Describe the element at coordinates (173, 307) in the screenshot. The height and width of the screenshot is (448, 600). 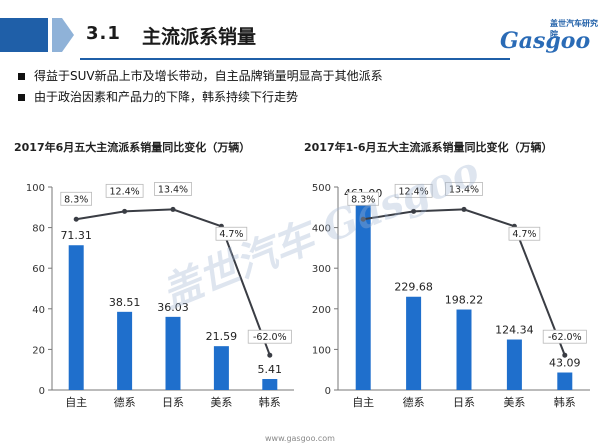
I see `bar-value-label: 36.03` at that location.